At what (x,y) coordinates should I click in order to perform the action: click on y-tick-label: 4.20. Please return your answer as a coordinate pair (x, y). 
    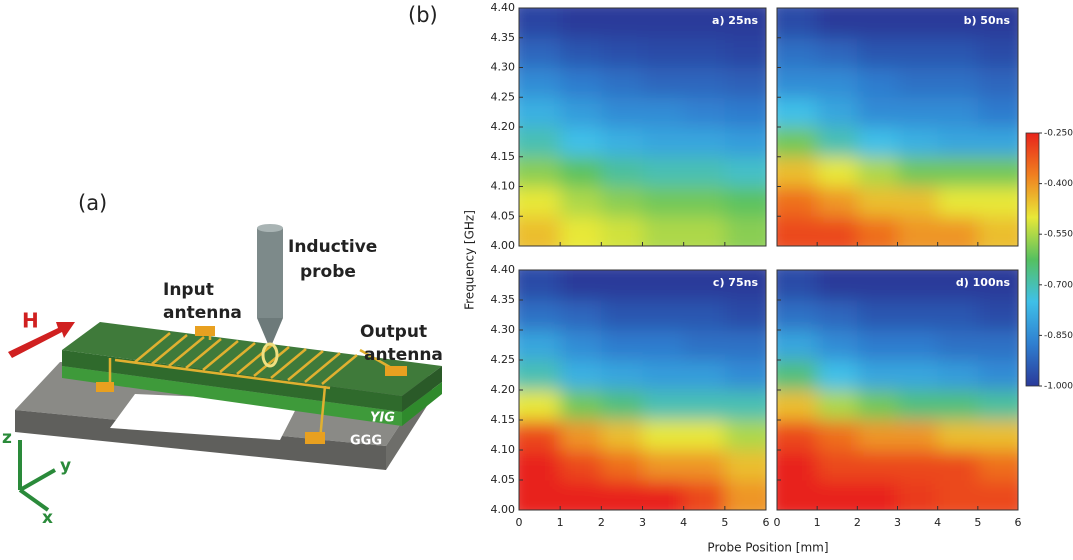
    Looking at the image, I should click on (503, 126).